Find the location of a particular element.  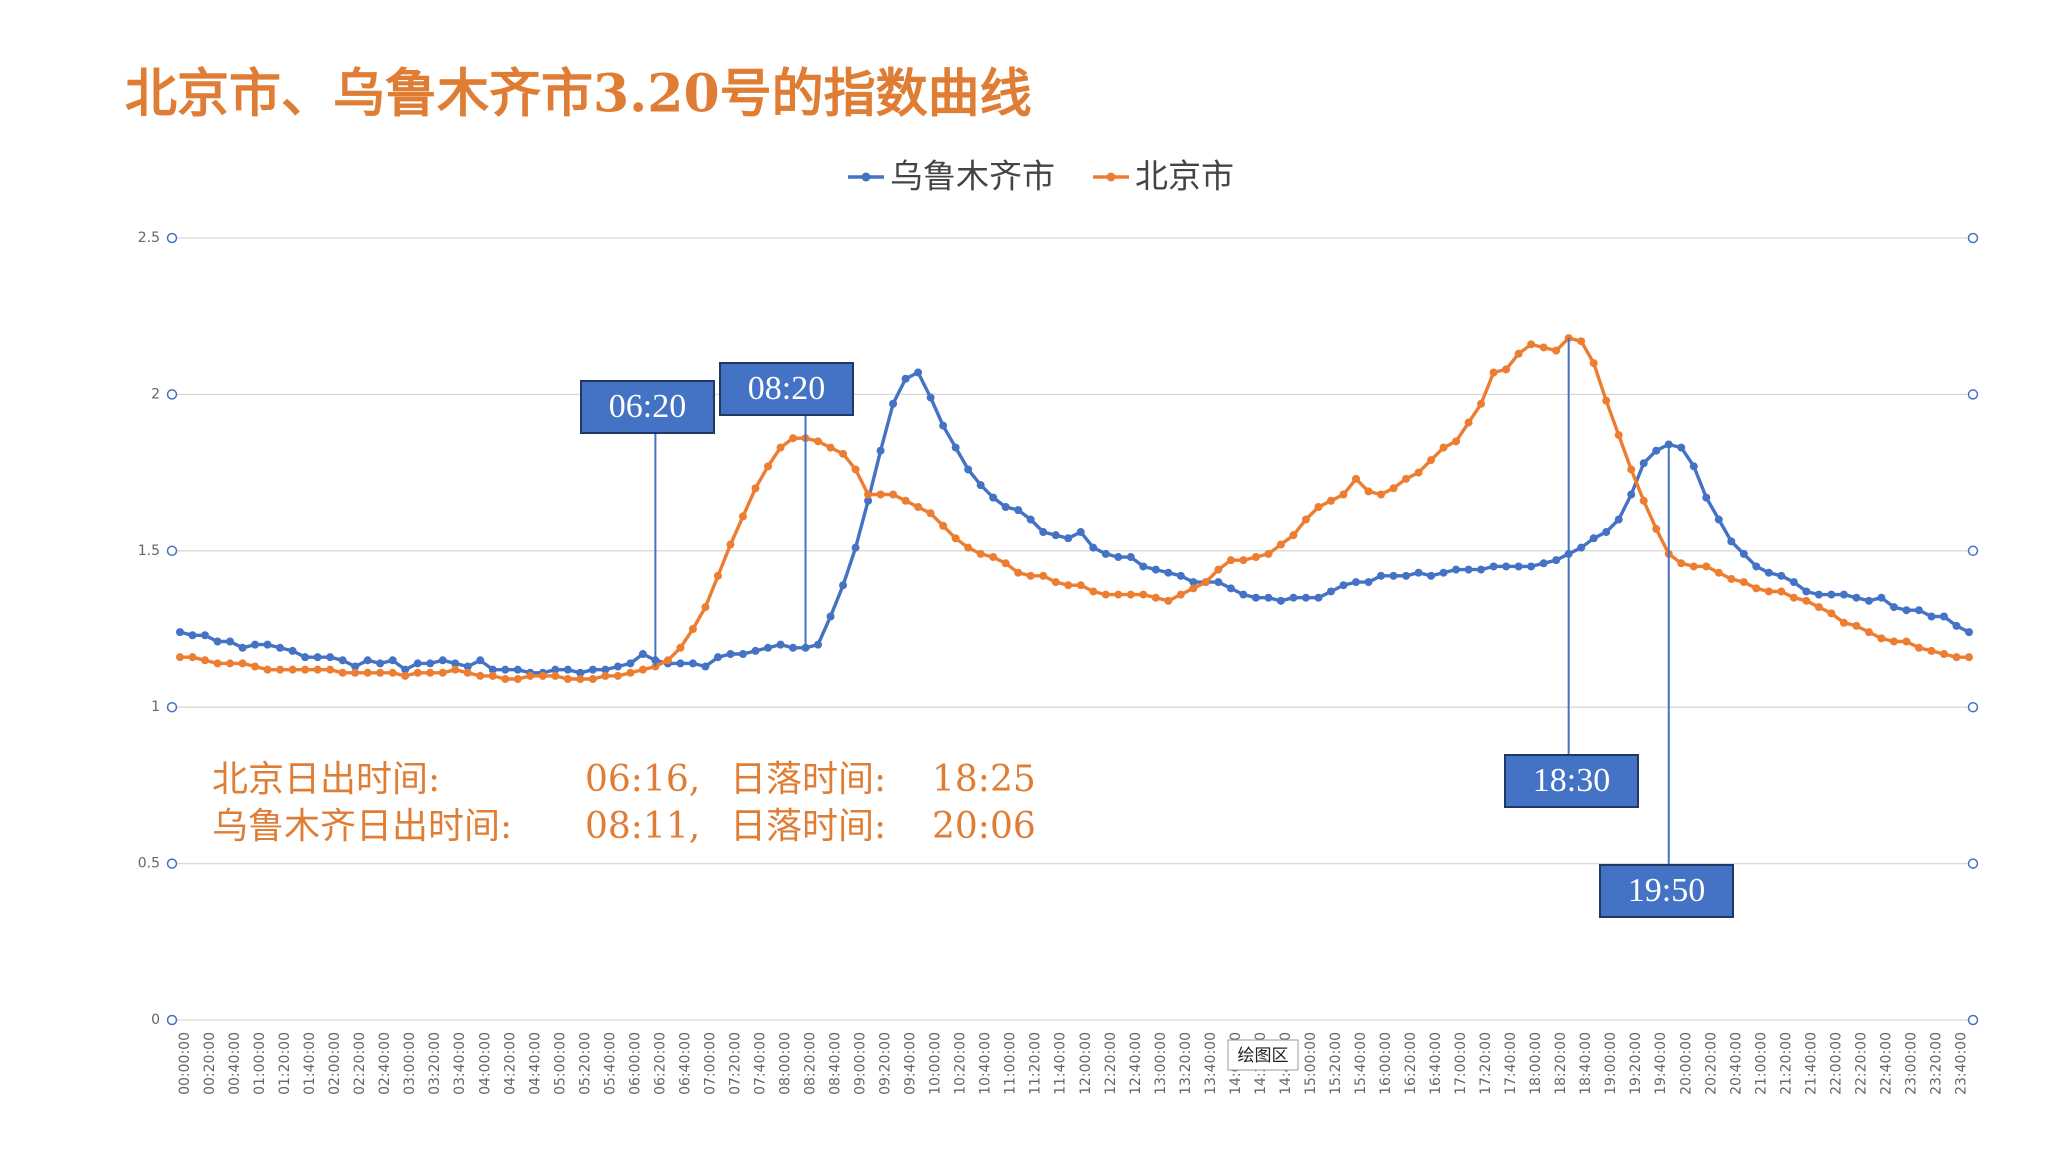

x-tick-label: 19:20:00 is located at coordinates (1636, 1063).